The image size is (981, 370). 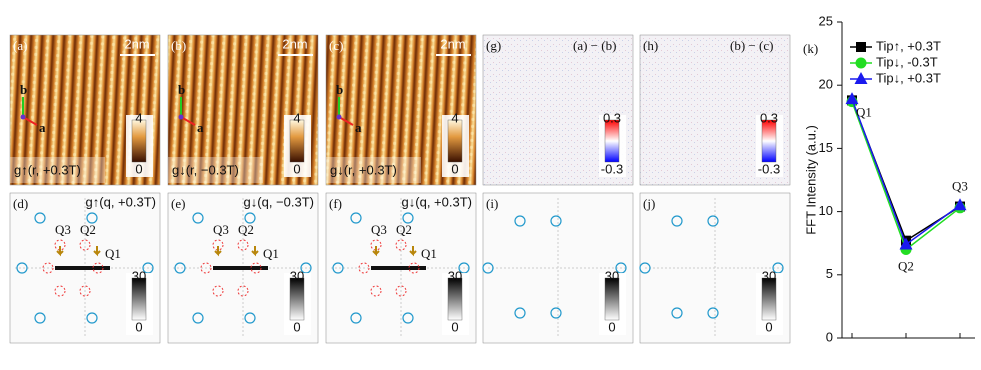 What do you see at coordinates (205, 169) in the screenshot?
I see `caption: g↓(r, −0.3T)` at bounding box center [205, 169].